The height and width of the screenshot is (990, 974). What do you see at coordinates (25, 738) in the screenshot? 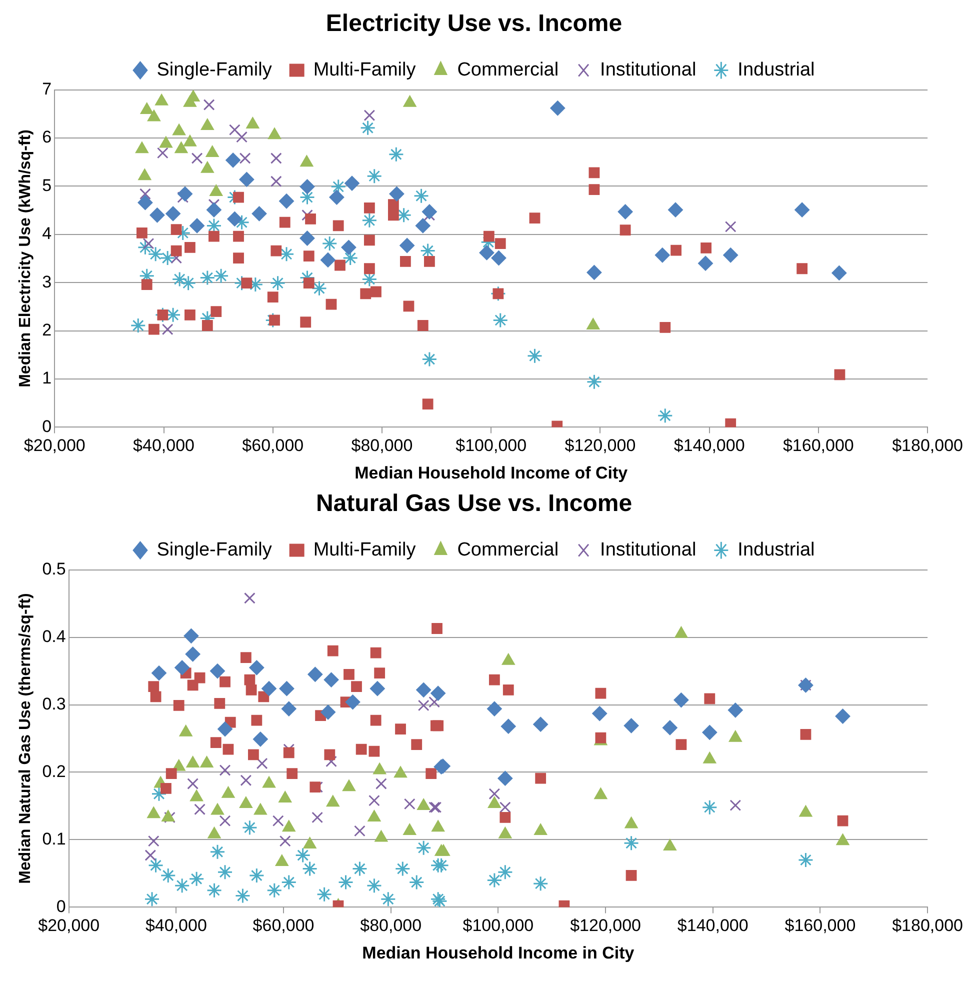
I see `y-axis-title: Median Natural Gas Use (therms/sq-ft)` at bounding box center [25, 738].